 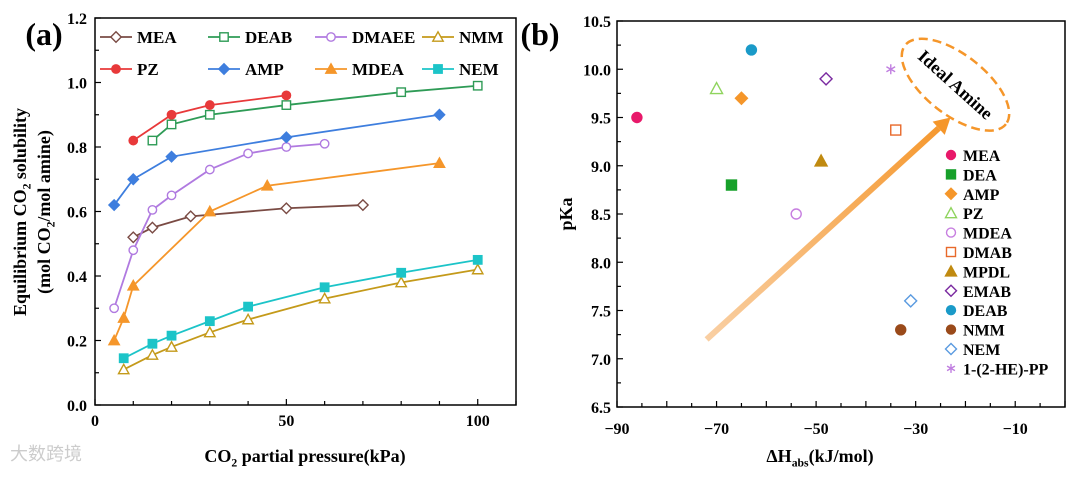 I want to click on arrow-head, so click(x=941, y=126).